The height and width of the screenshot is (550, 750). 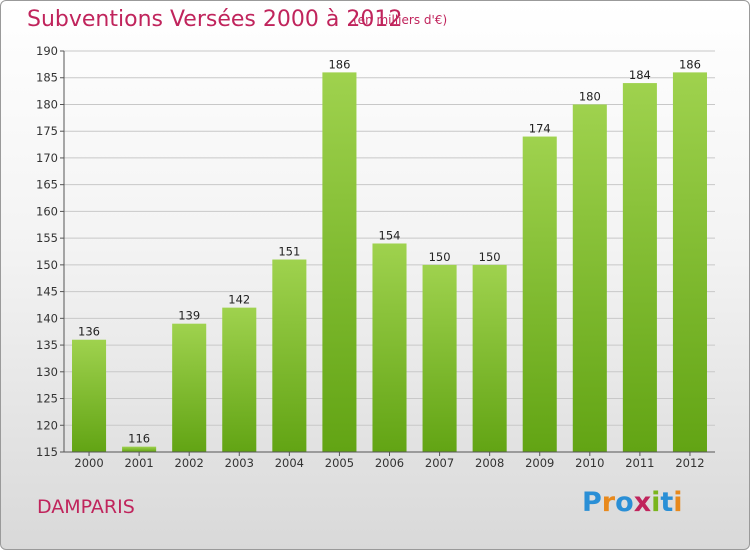 I want to click on y-tick-label: 140, so click(x=47, y=318).